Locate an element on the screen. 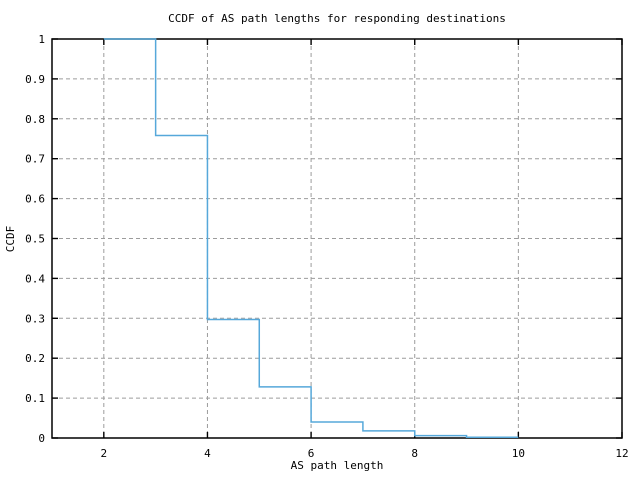  y-tick-label: 0.8 is located at coordinates (35, 119).